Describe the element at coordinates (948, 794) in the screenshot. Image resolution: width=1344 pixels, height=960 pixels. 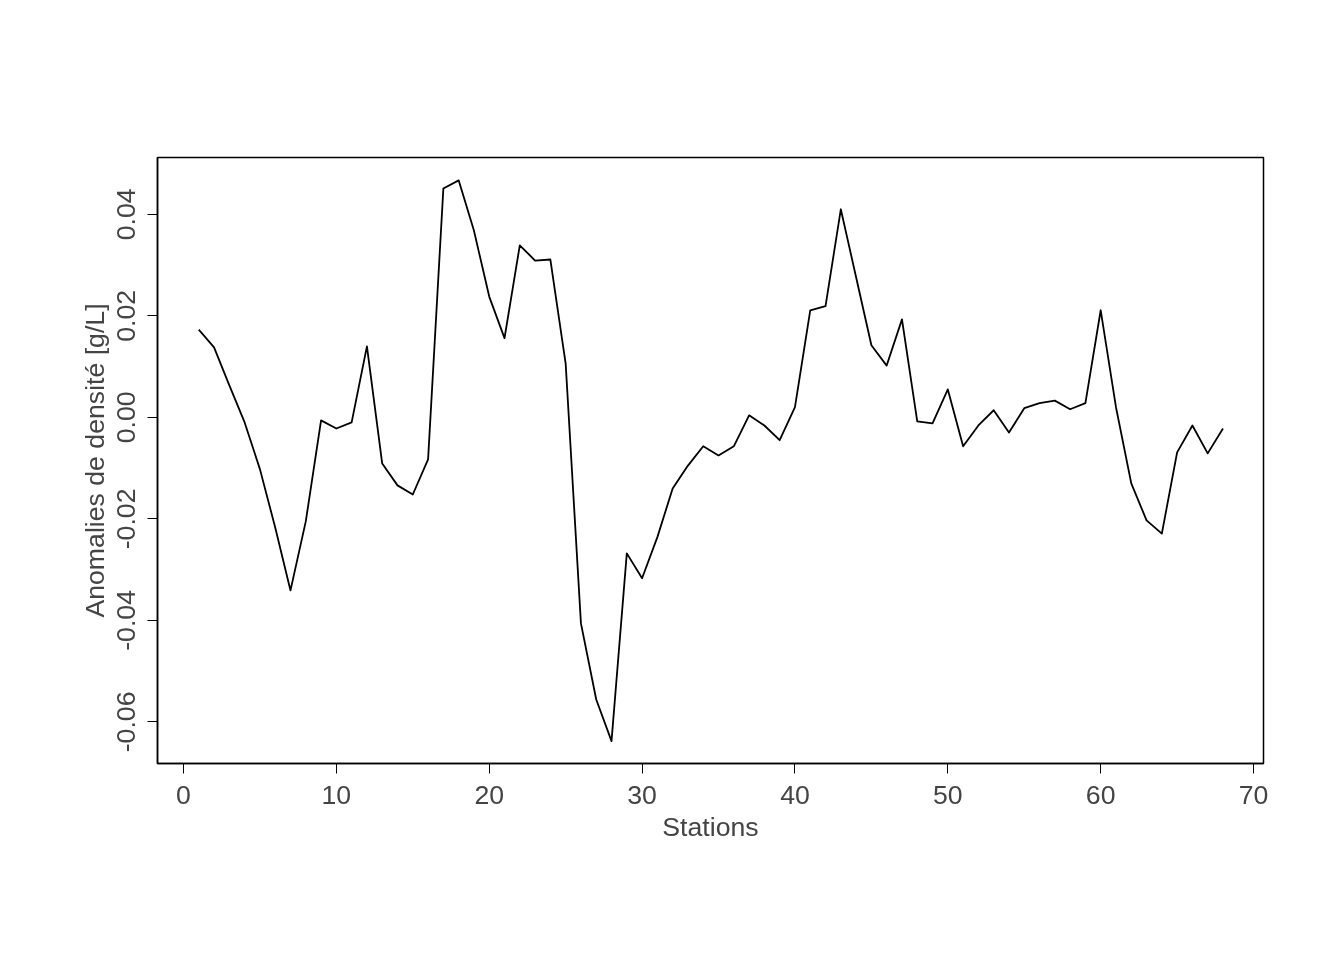
I see `x-tick-label: 50` at that location.